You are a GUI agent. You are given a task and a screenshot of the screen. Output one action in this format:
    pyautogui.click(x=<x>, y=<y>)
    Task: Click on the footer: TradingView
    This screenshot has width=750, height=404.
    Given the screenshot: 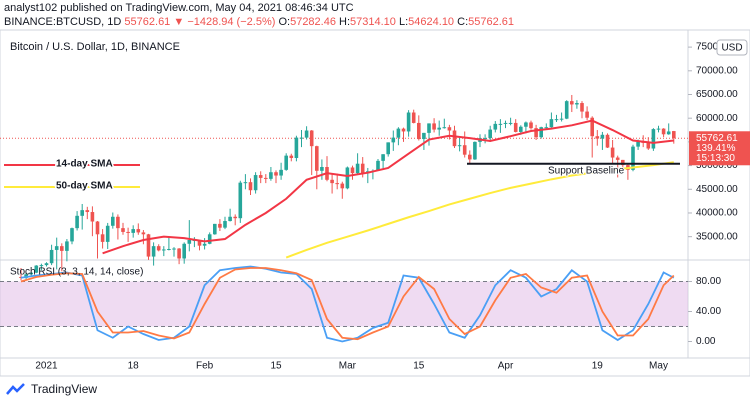 What is the action you would take?
    pyautogui.click(x=51, y=389)
    